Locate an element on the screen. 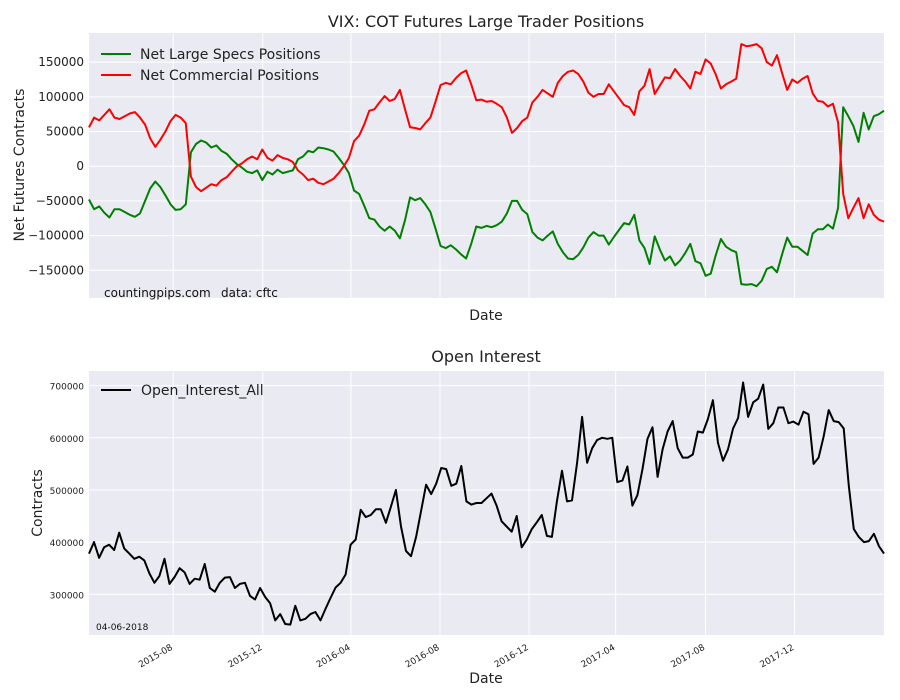 This screenshot has width=900, height=700. y-tick-label: 500000 is located at coordinates (67, 492).